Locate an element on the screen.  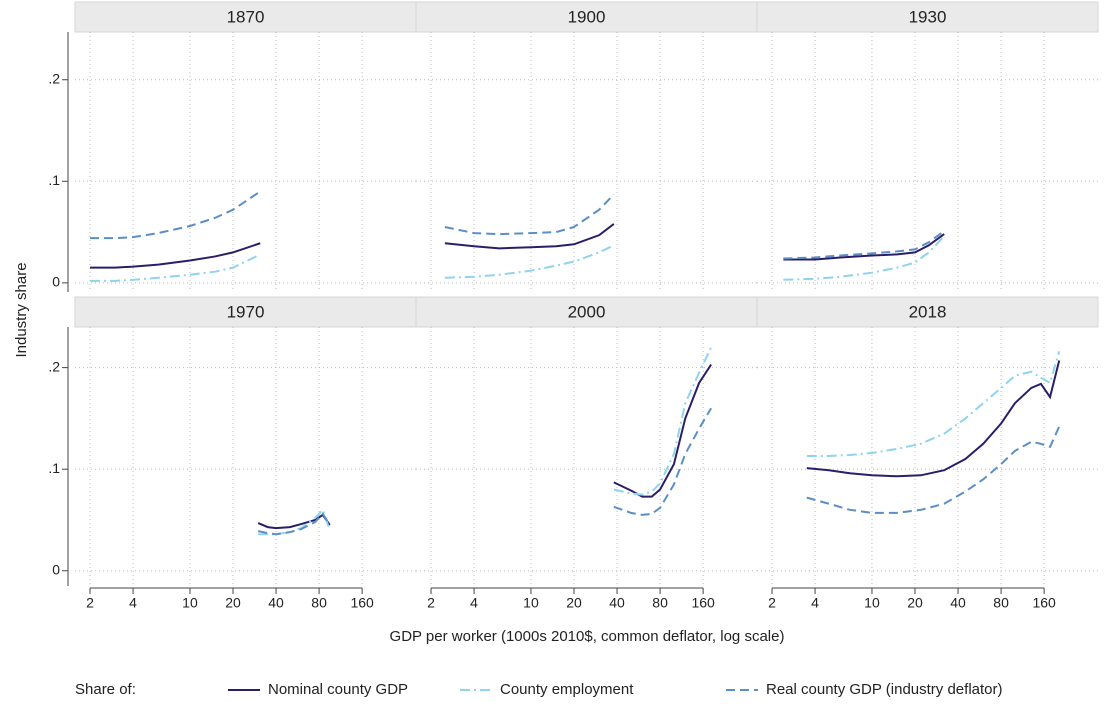
panel-title: 1930 is located at coordinates (928, 16).